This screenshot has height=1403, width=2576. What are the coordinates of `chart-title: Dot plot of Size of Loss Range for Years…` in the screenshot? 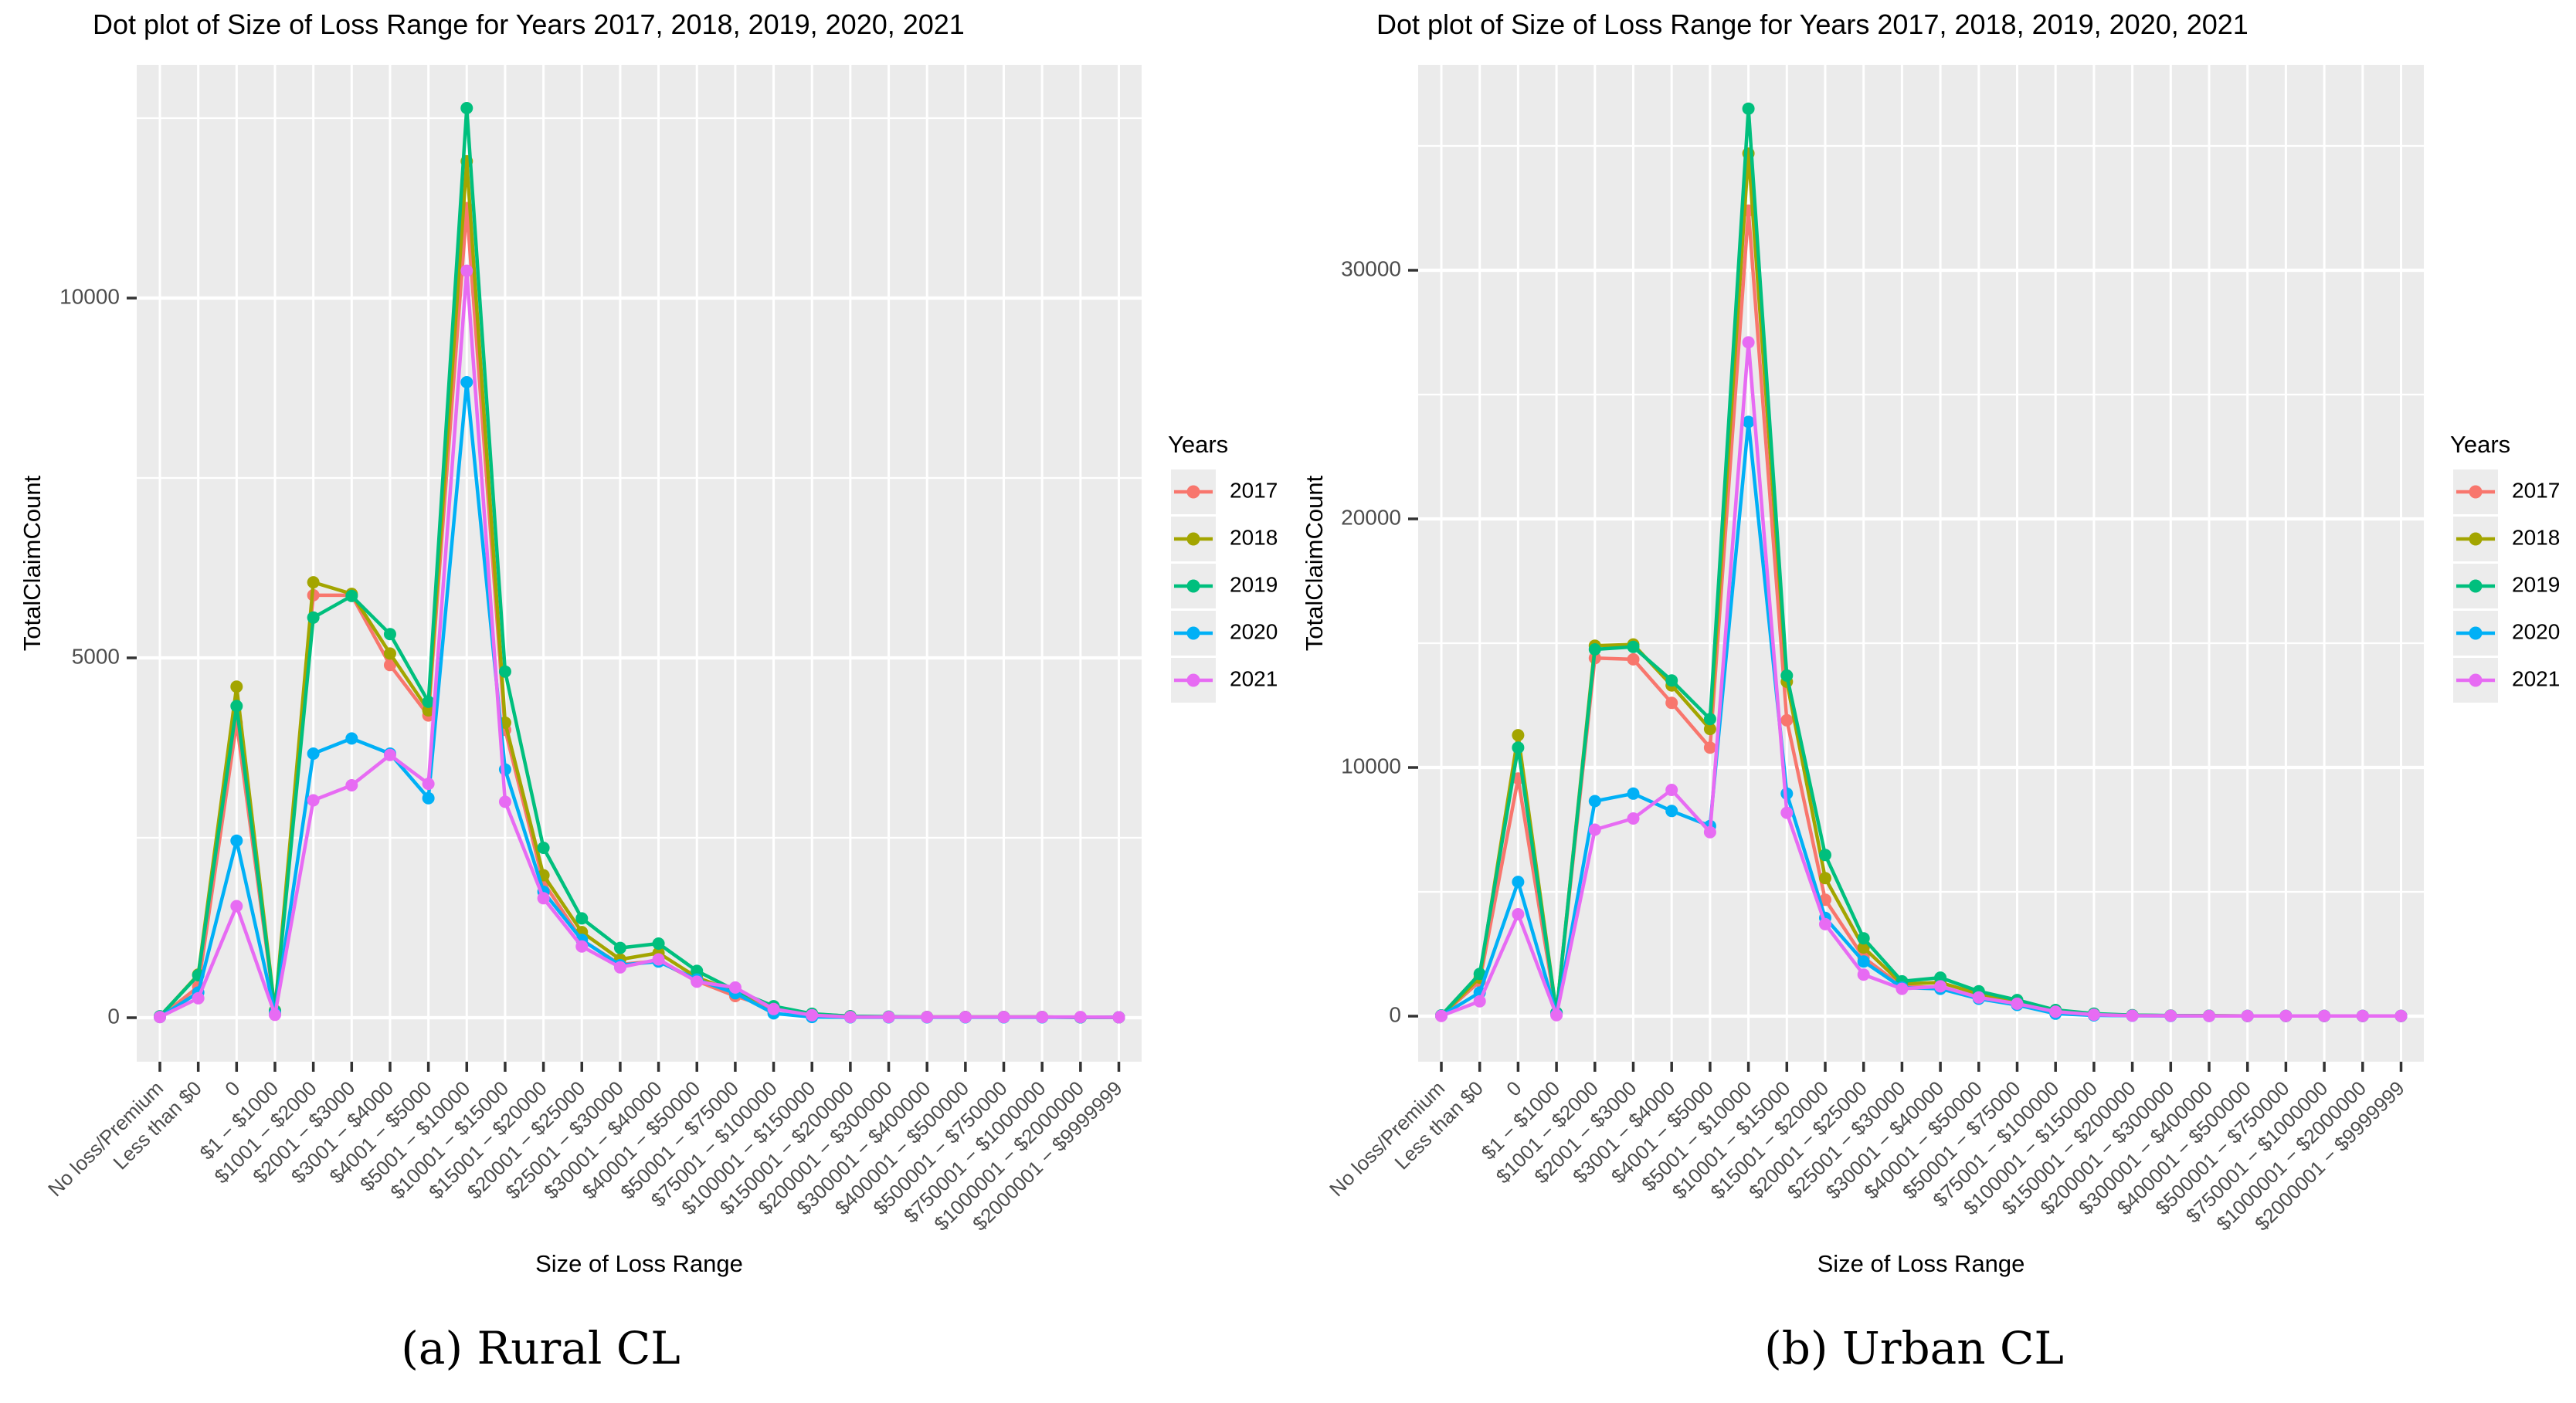 It's located at (529, 24).